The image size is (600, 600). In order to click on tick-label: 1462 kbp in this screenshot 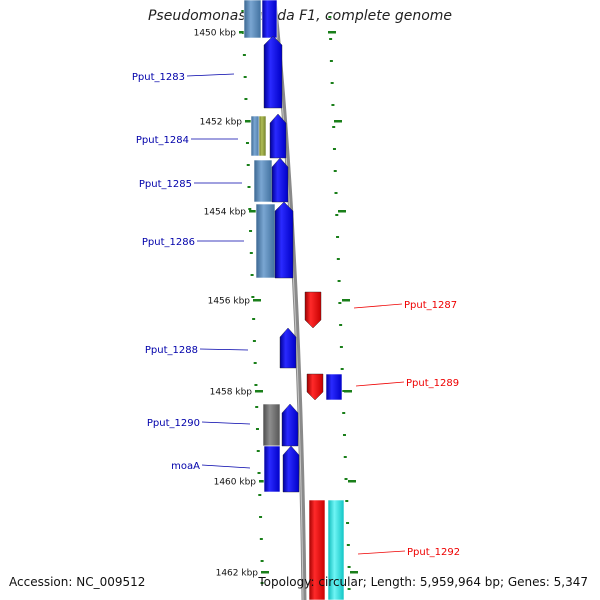, I will do `click(237, 574)`.